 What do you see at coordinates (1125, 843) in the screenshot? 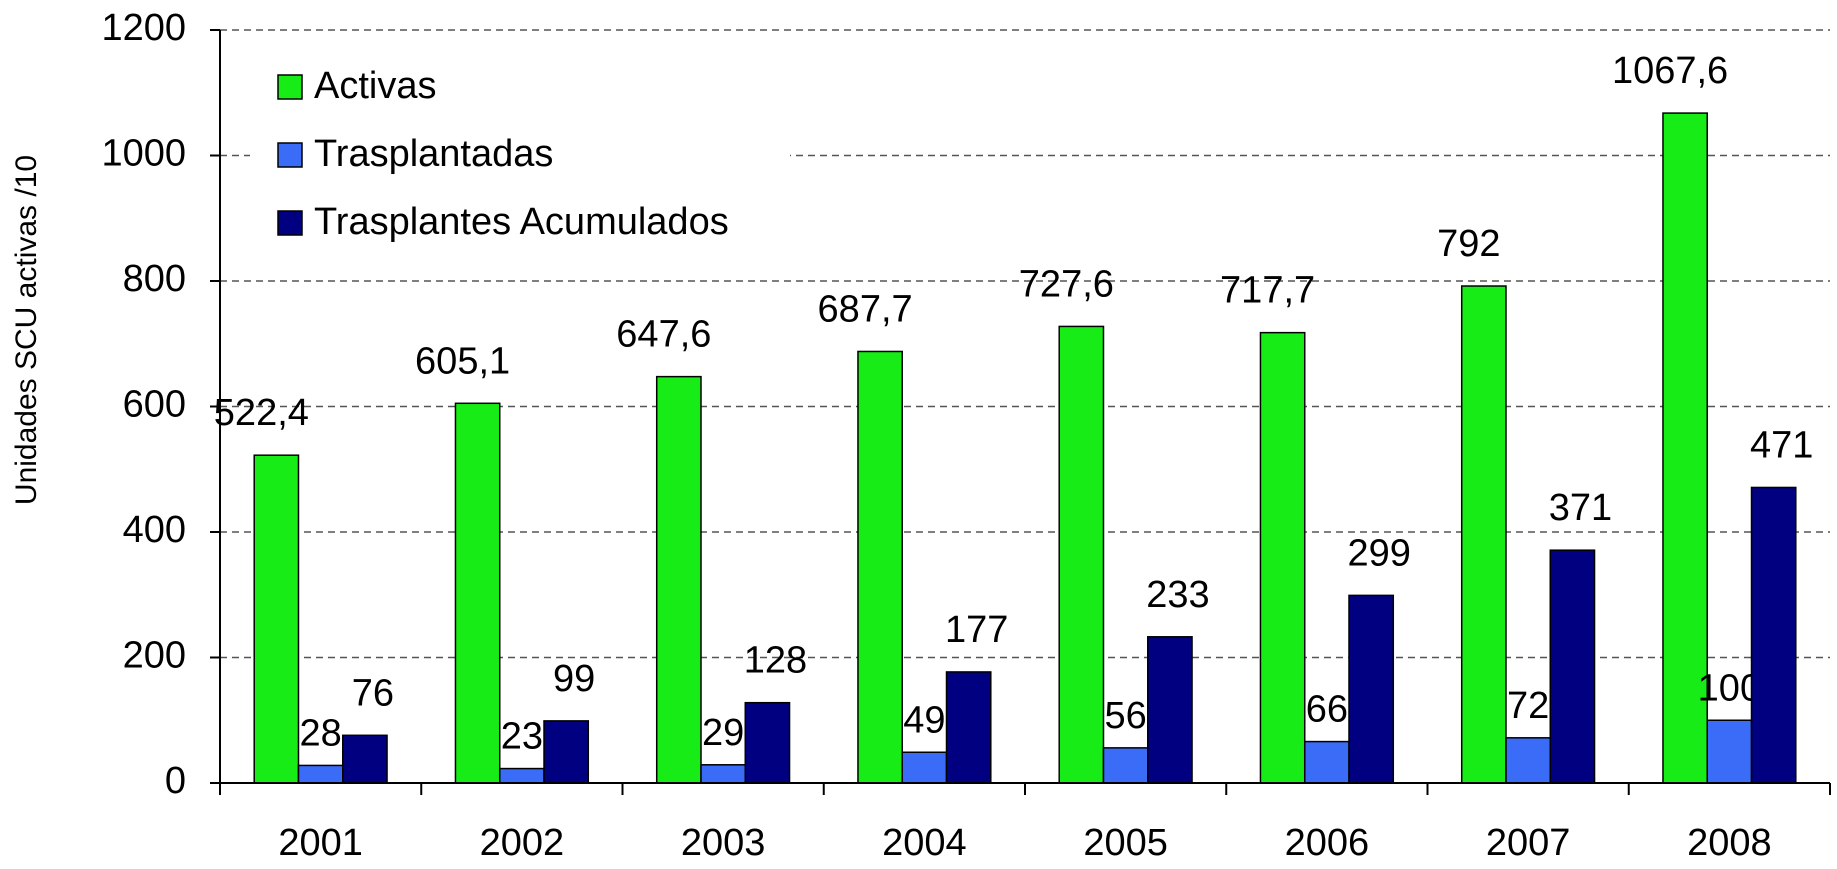
I see `x-tick-label: 2005` at bounding box center [1125, 843].